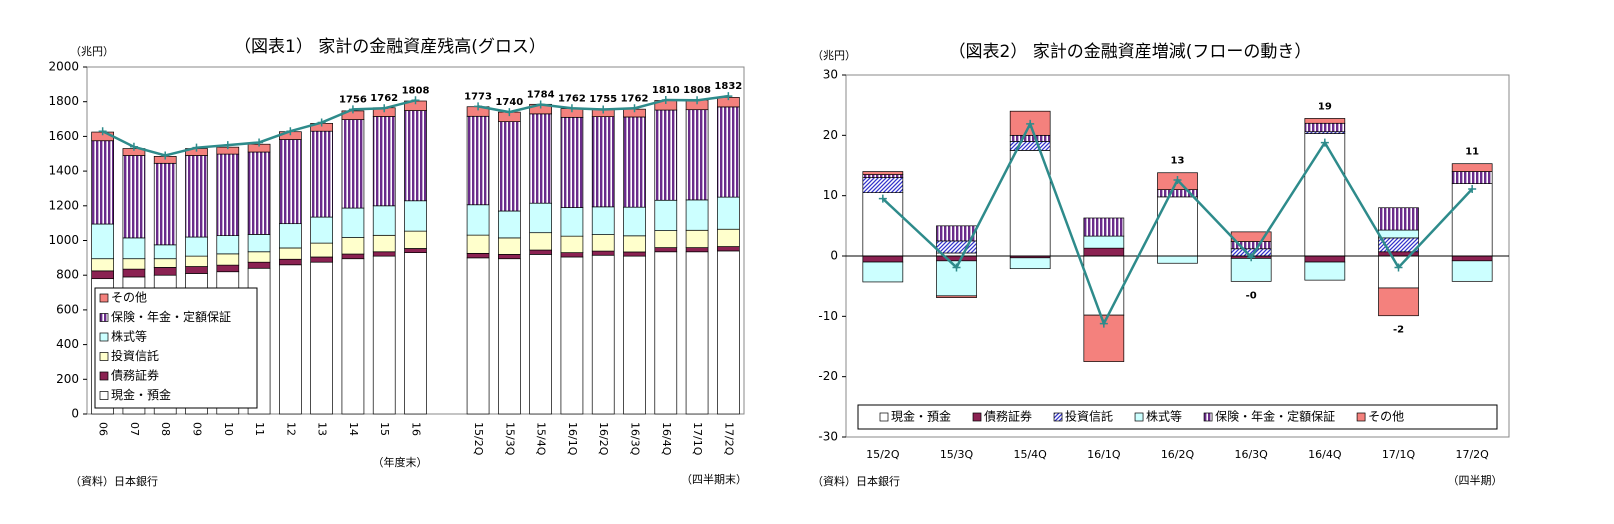  I want to click on y-tick-label: 0, so click(834, 256).